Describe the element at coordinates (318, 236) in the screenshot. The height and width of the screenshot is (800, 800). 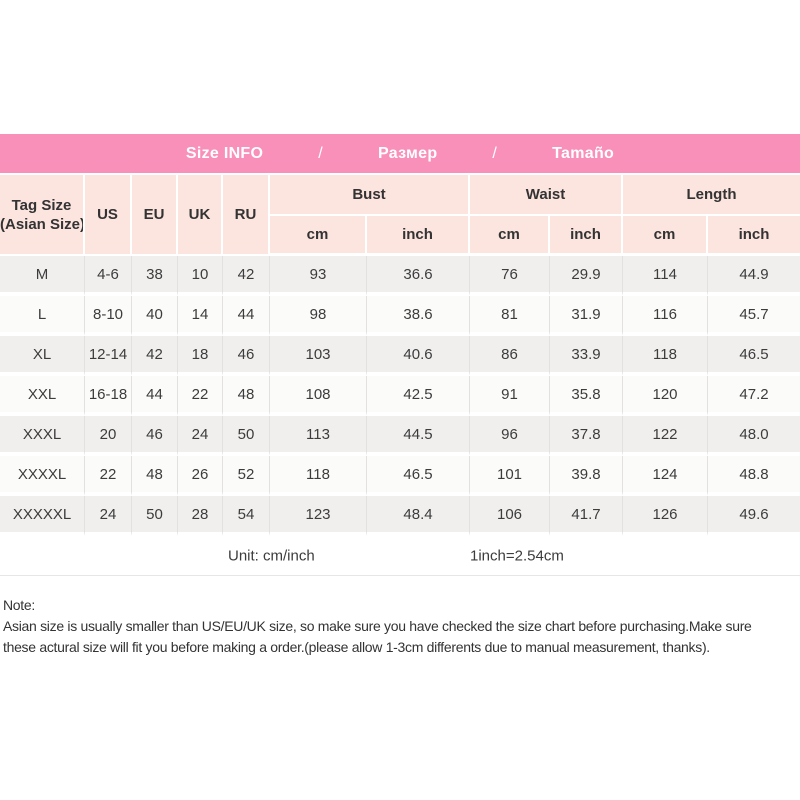
I see `bust-cm-header: cm` at that location.